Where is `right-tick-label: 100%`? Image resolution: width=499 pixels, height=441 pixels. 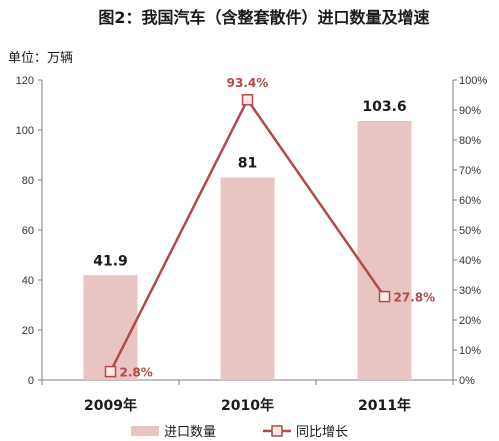 right-tick-label: 100% is located at coordinates (473, 81).